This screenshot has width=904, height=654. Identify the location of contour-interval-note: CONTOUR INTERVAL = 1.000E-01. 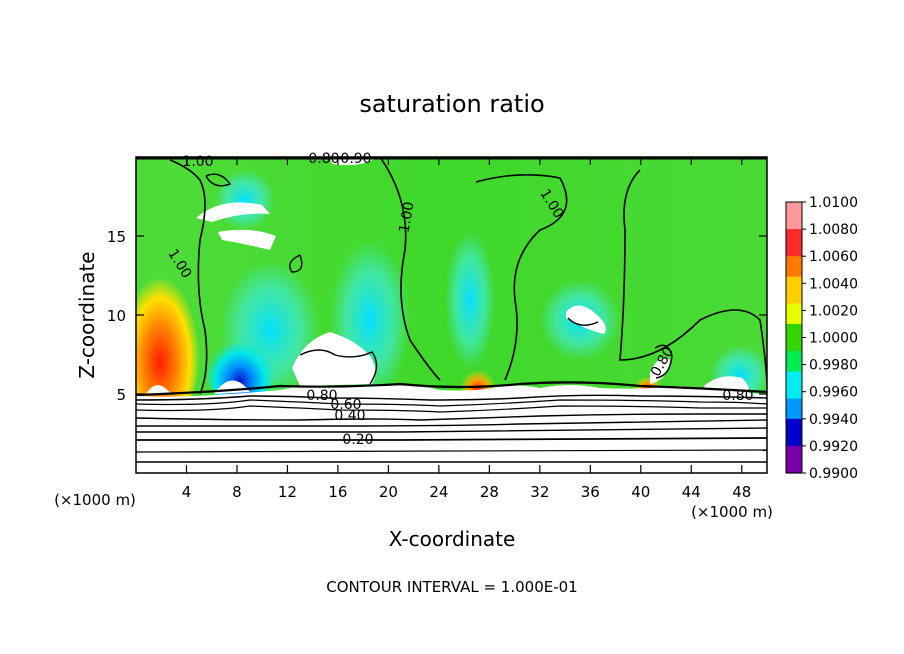
(451, 587).